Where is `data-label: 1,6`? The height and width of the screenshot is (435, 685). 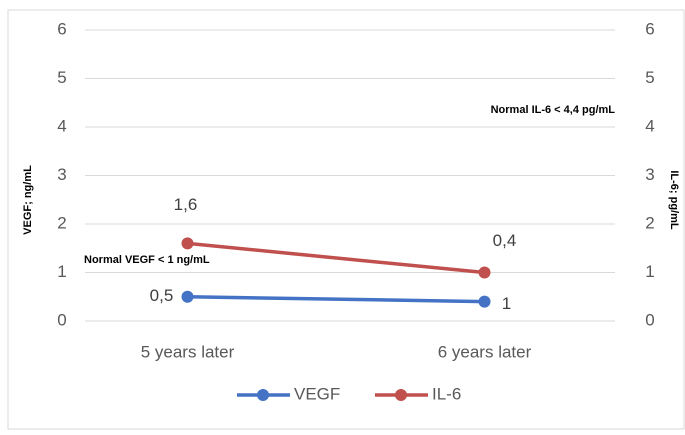
data-label: 1,6 is located at coordinates (186, 204).